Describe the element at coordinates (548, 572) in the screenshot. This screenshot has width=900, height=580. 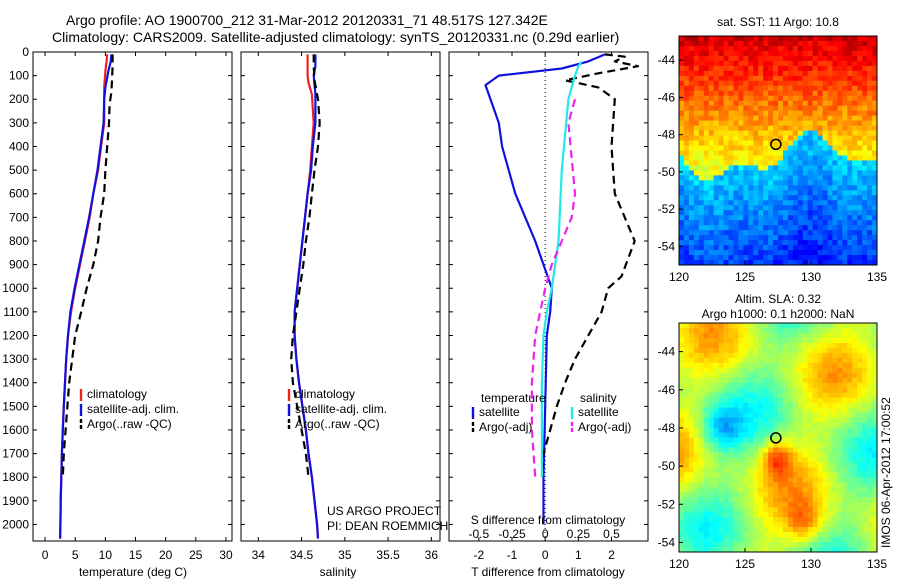
I see `xlabel-t-diff: T difference from climatology` at that location.